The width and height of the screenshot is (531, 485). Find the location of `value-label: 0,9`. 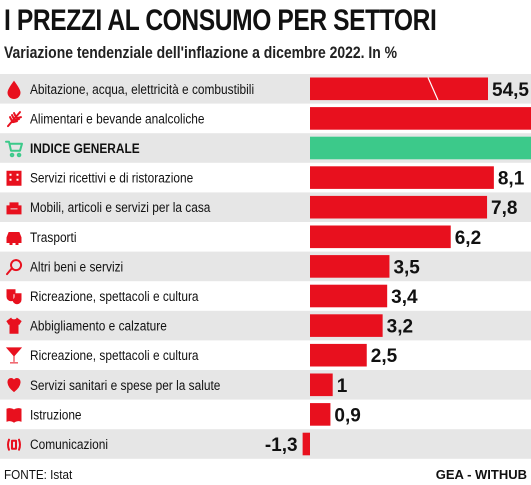

value-label: 0,9 is located at coordinates (347, 415).